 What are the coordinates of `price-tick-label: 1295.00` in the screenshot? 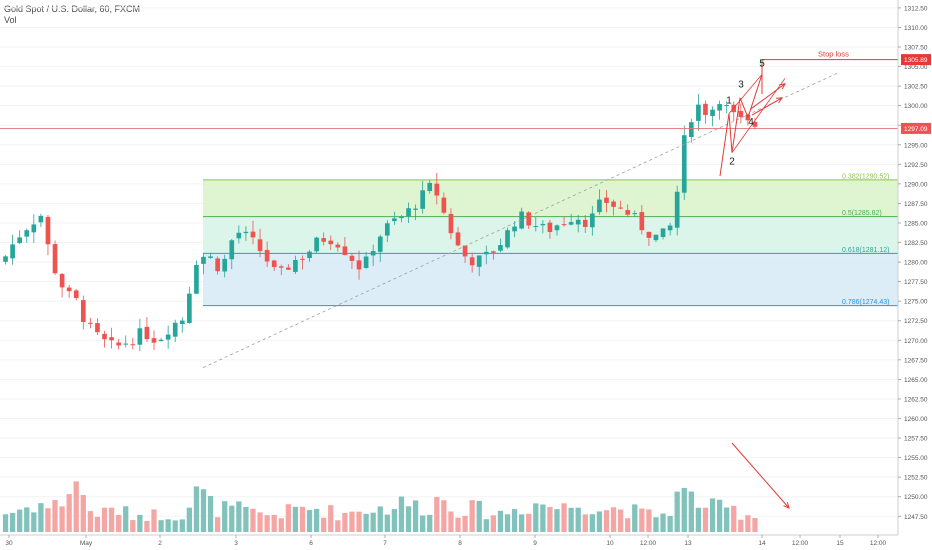 It's located at (916, 145).